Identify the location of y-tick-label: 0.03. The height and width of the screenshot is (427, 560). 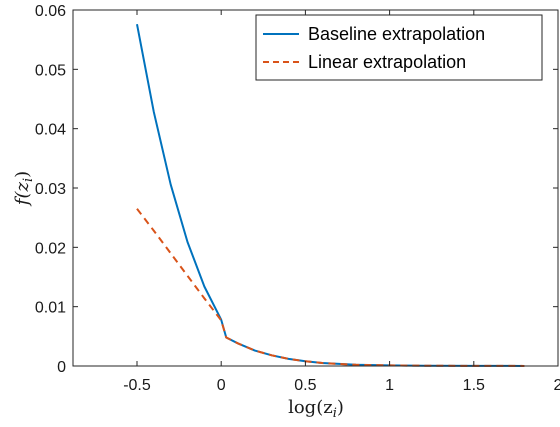
(50, 189).